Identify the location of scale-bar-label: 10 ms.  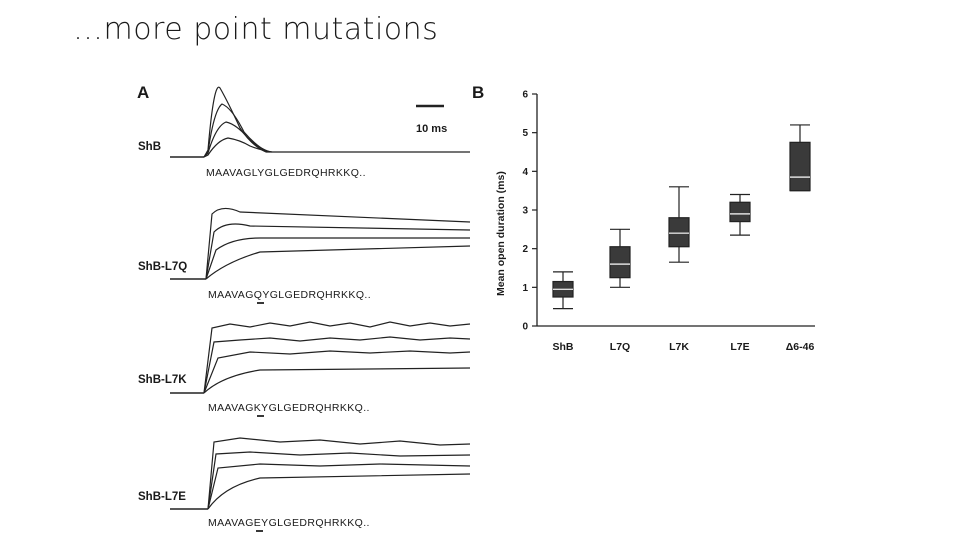
(431, 129).